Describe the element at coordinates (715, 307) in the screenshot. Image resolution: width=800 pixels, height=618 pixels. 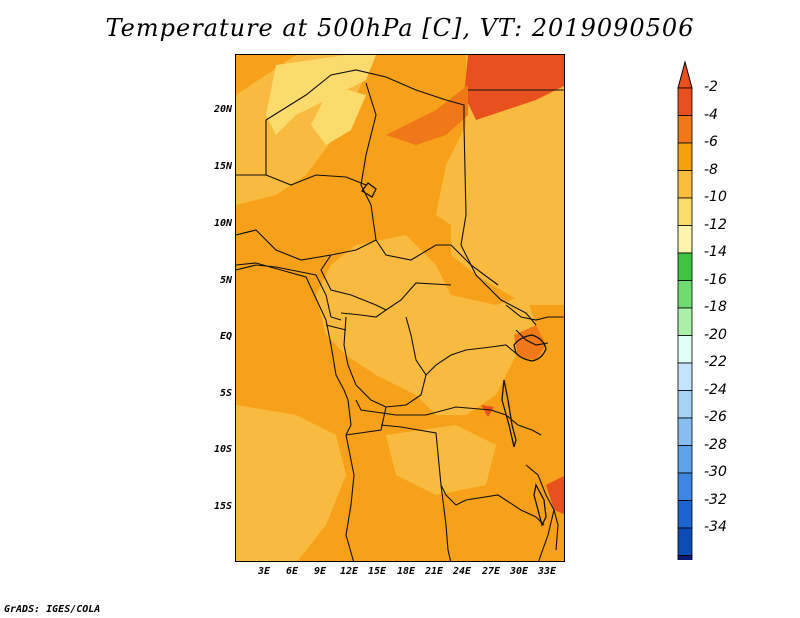
I see `colorbar-label: -18` at that location.